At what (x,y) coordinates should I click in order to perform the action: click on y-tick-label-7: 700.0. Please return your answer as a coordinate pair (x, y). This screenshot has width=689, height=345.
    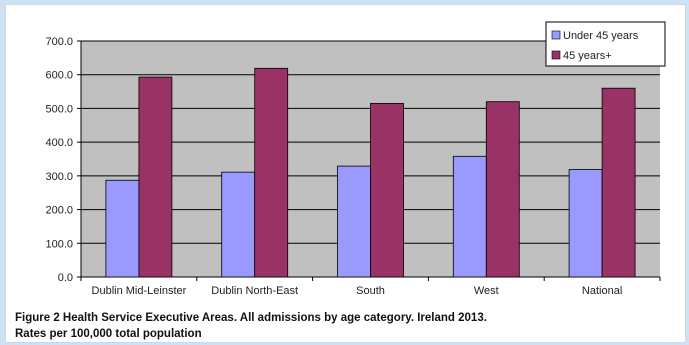
    Looking at the image, I should click on (59, 42).